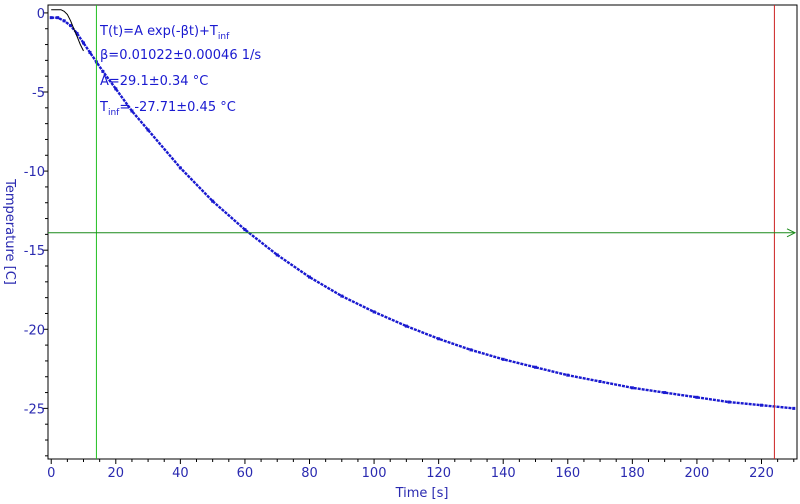  I want to click on fit-series-line, so click(67, 30).